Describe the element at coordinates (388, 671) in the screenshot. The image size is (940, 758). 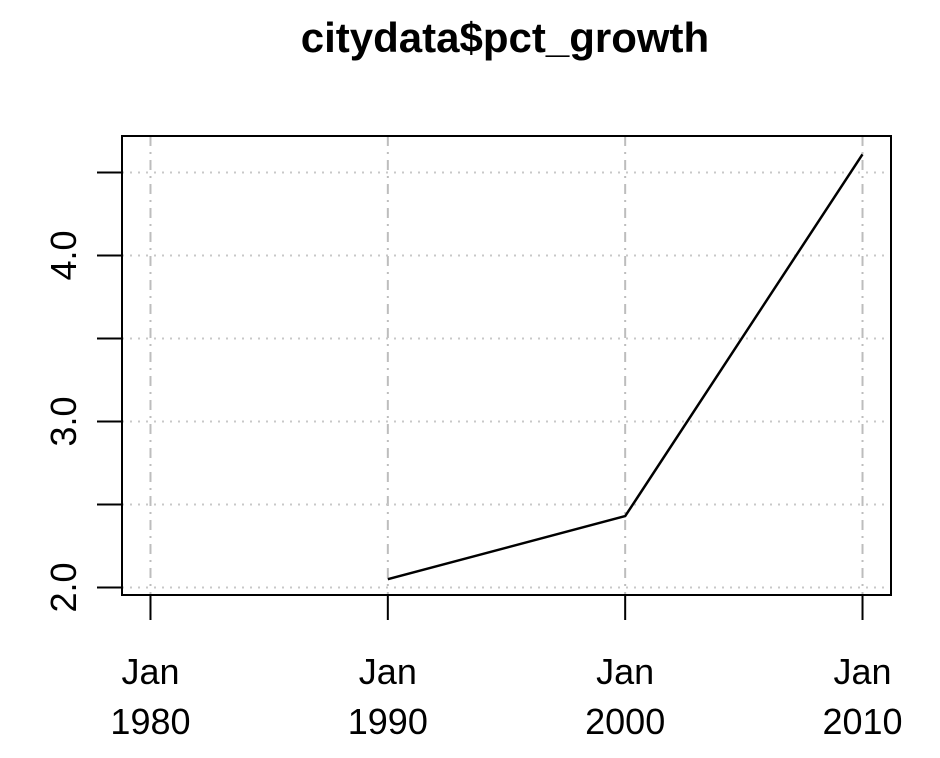
I see `x-tick-label-month-1: Jan` at that location.